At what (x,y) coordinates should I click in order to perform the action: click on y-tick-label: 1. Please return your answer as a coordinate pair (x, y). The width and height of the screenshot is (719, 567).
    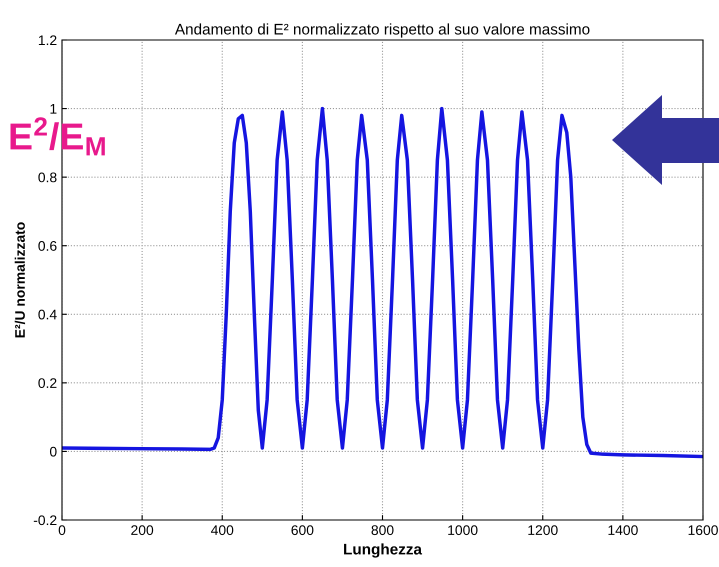
    Looking at the image, I should click on (53, 109).